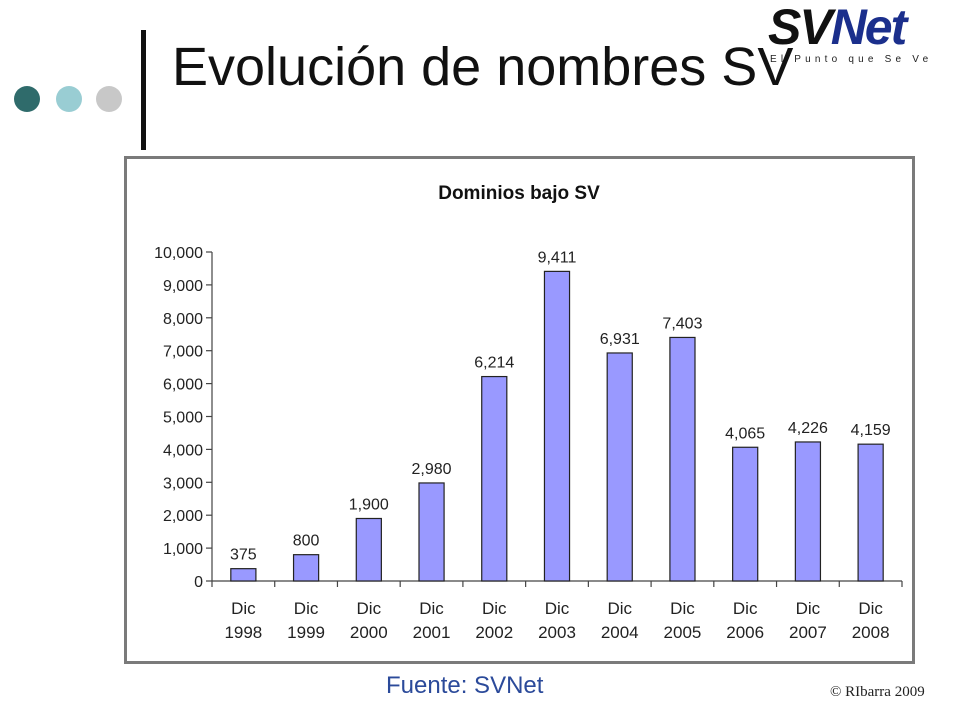  Describe the element at coordinates (183, 286) in the screenshot. I see `y-tick-label: 9,000` at that location.